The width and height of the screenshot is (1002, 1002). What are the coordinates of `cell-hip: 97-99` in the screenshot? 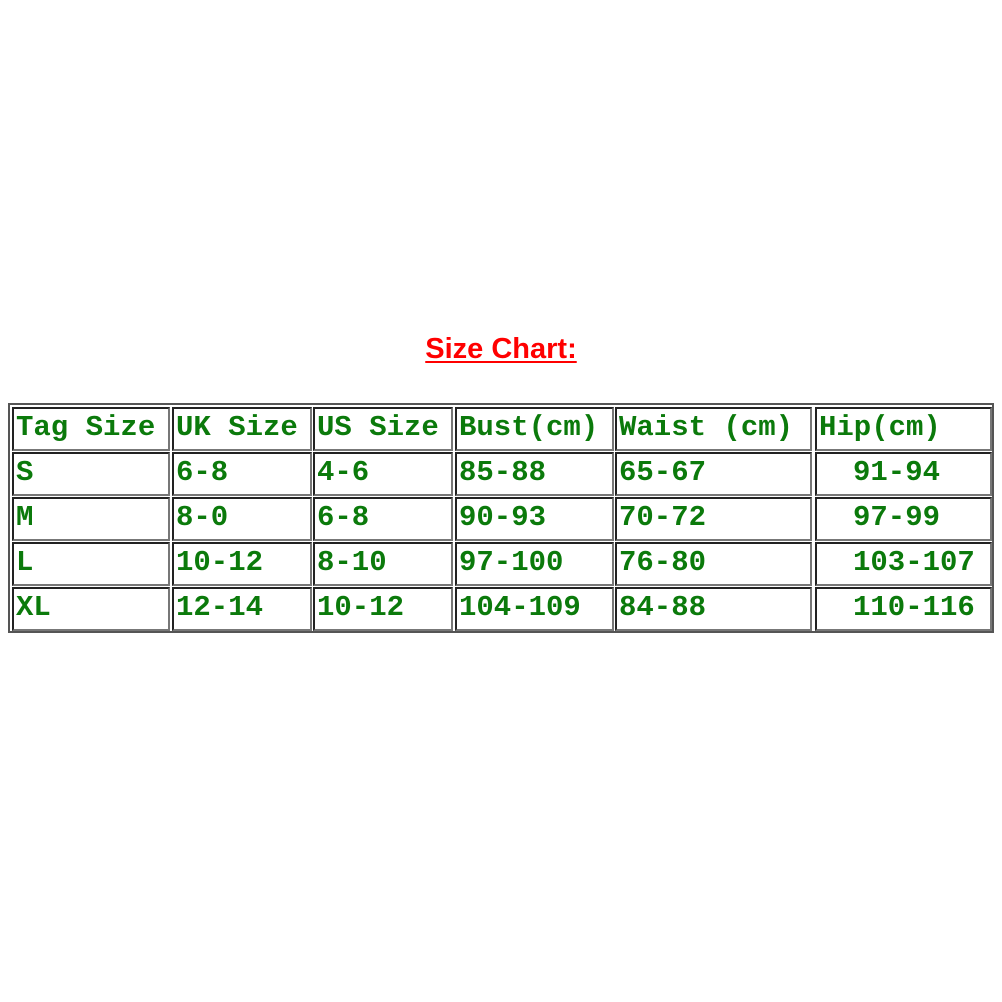 It's located at (903, 519).